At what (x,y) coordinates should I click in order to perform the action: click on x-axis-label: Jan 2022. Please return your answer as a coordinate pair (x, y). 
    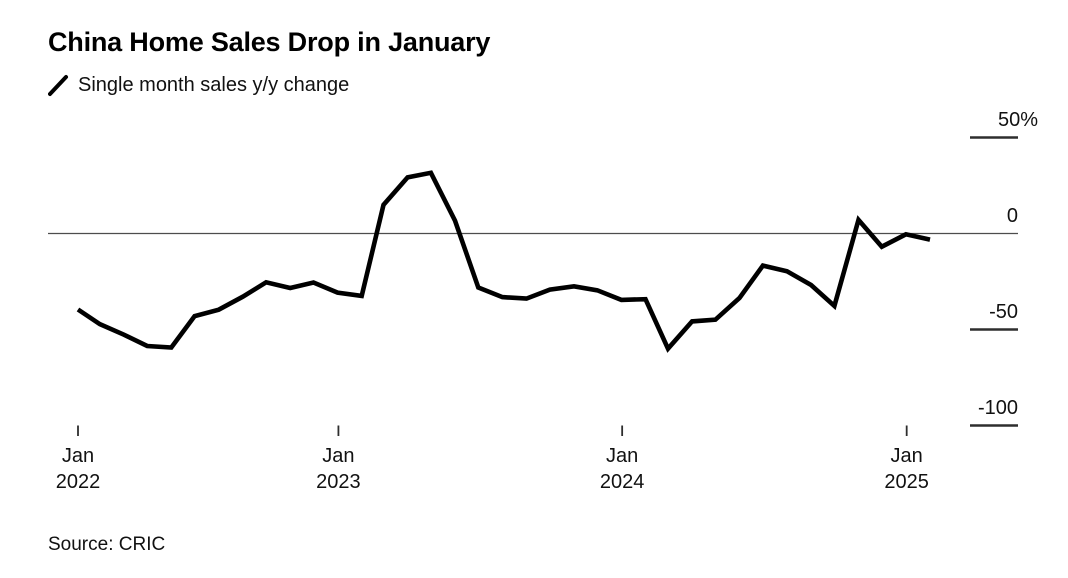
    Looking at the image, I should click on (78, 469).